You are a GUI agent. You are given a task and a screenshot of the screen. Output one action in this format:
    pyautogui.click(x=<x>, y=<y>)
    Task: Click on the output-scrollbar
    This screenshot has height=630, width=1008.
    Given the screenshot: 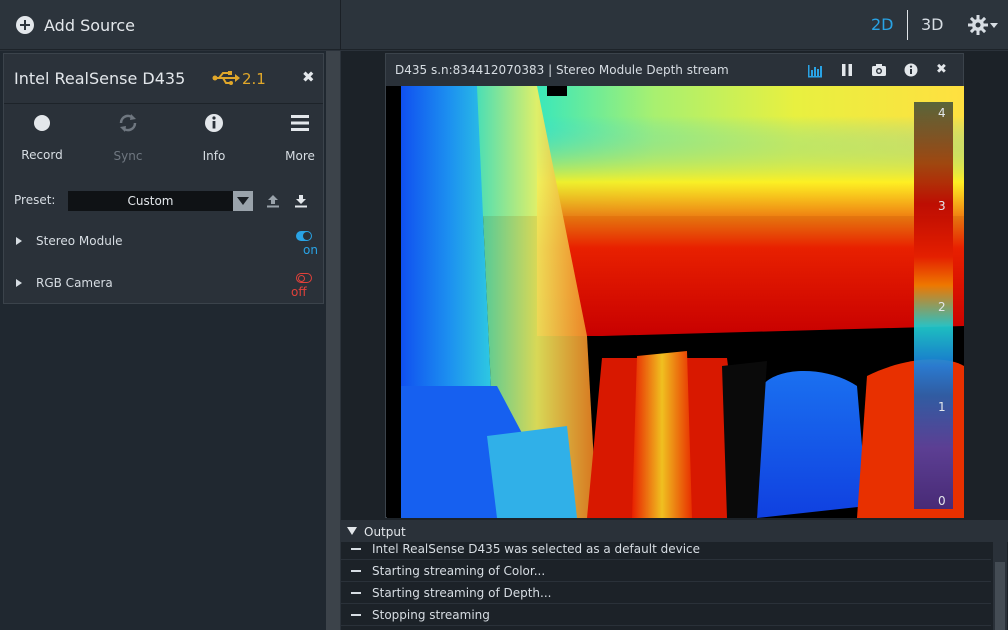 What is the action you would take?
    pyautogui.click(x=1000, y=586)
    